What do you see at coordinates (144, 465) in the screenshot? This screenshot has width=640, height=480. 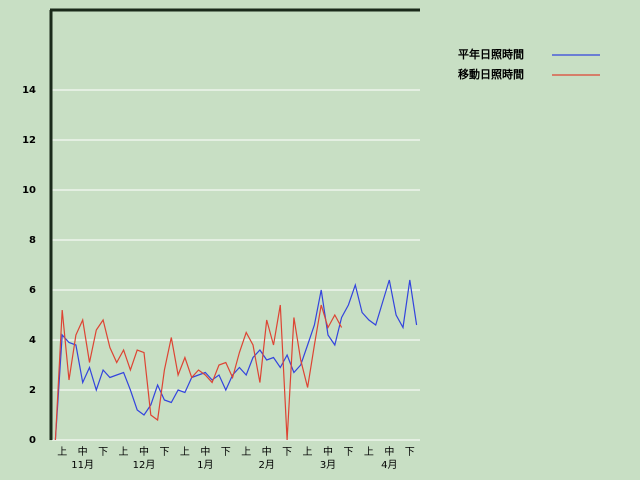 I see `month-label: 12月` at bounding box center [144, 465].